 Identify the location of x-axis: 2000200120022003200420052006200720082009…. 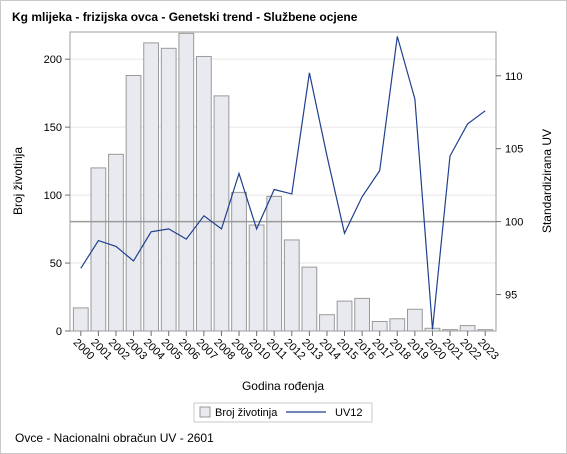
(286, 346).